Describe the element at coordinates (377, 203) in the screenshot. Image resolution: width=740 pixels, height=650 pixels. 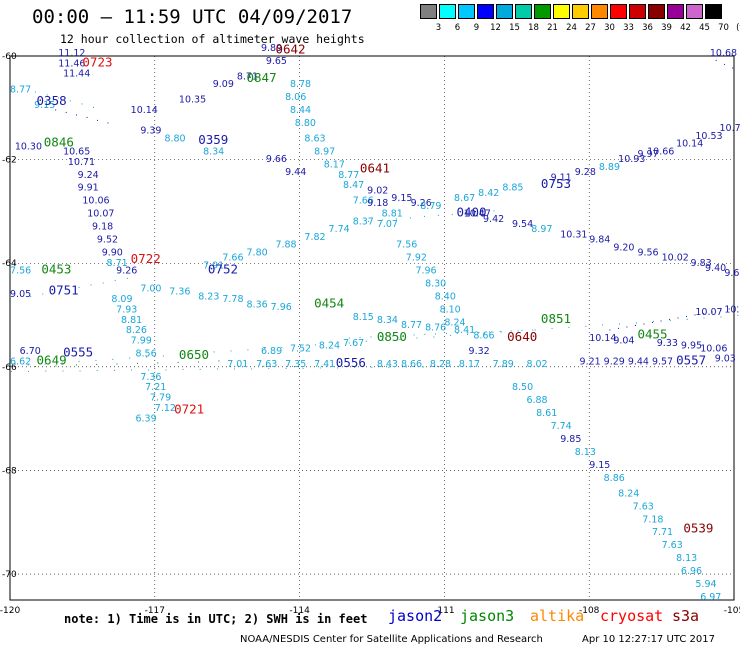
I see `swh-label: 9.18` at that location.